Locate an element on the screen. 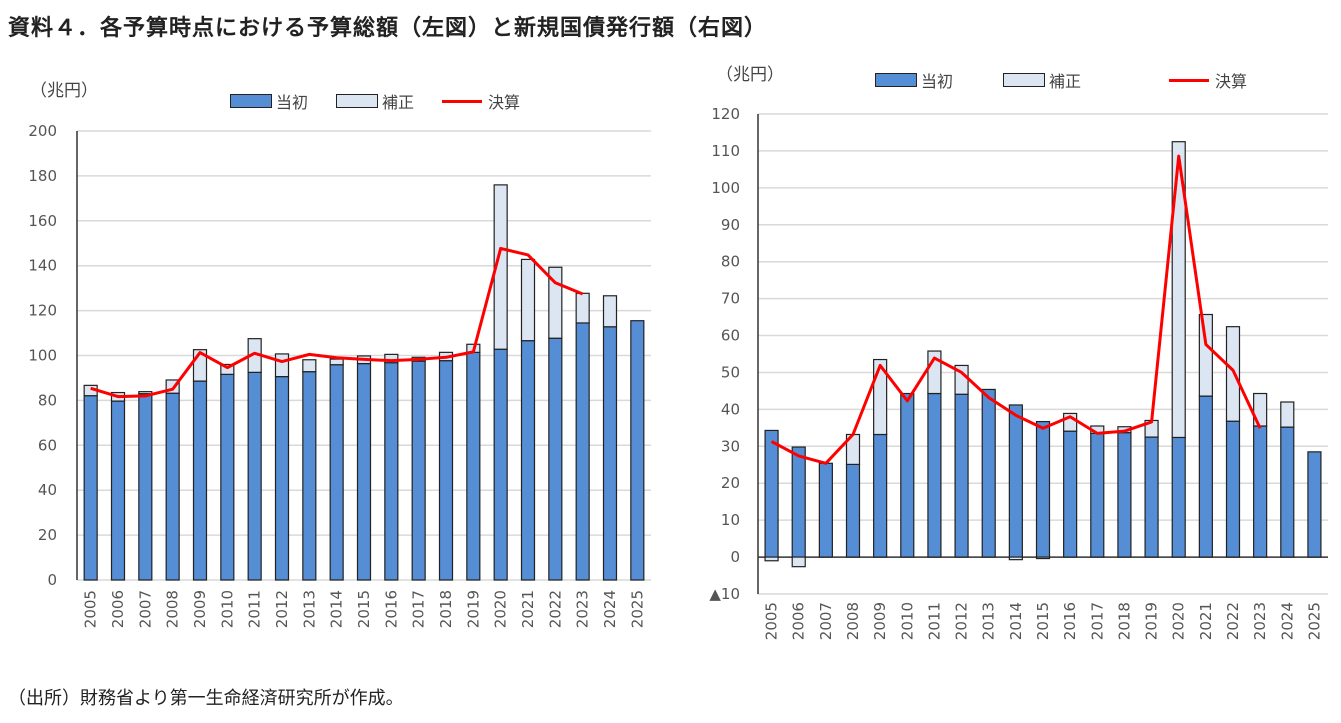 This screenshot has width=1341, height=723. legend-label: 補正 is located at coordinates (1065, 81).